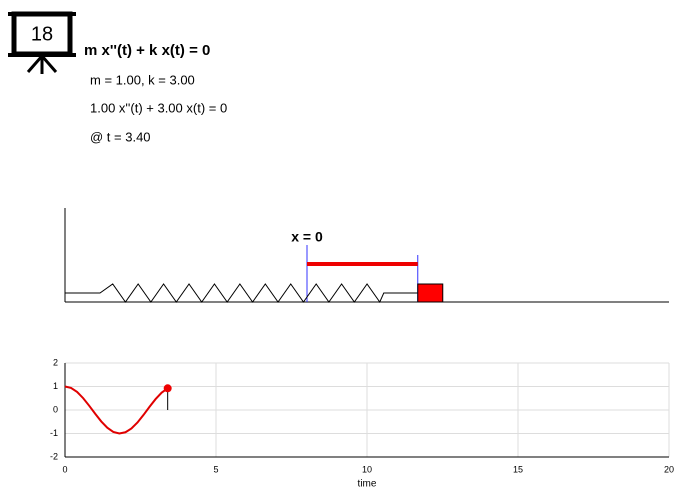 The height and width of the screenshot is (497, 692). I want to click on x-tick-label: 20, so click(669, 469).